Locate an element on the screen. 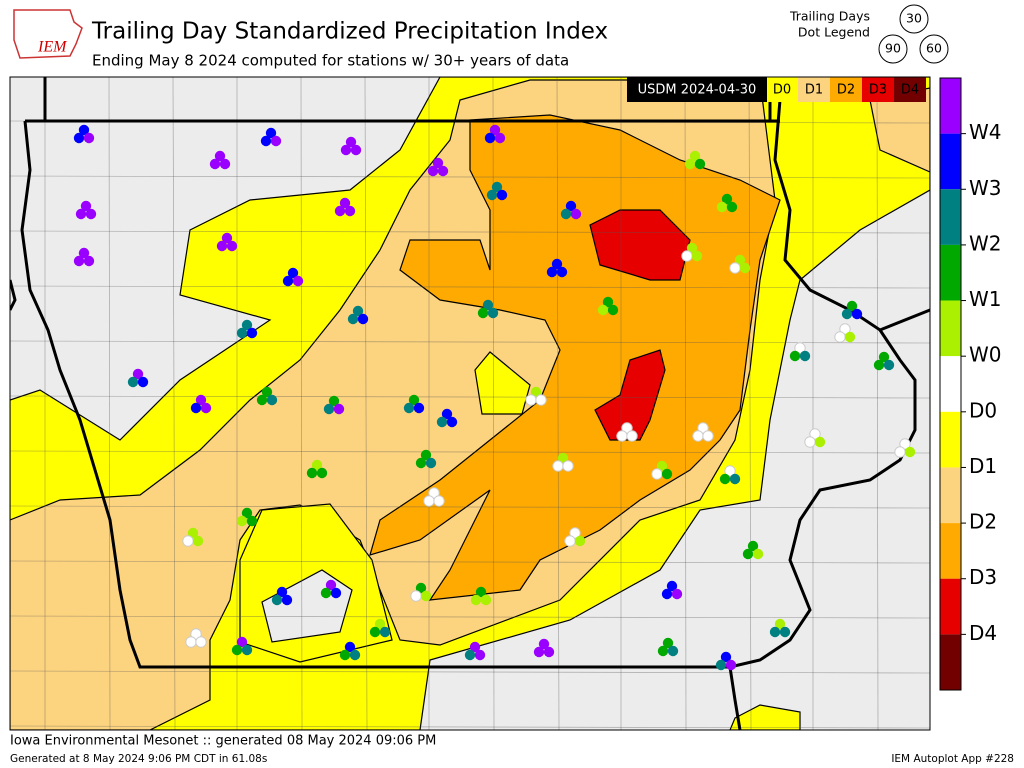 The image size is (1024, 768). usdm-category: D3 is located at coordinates (878, 90).